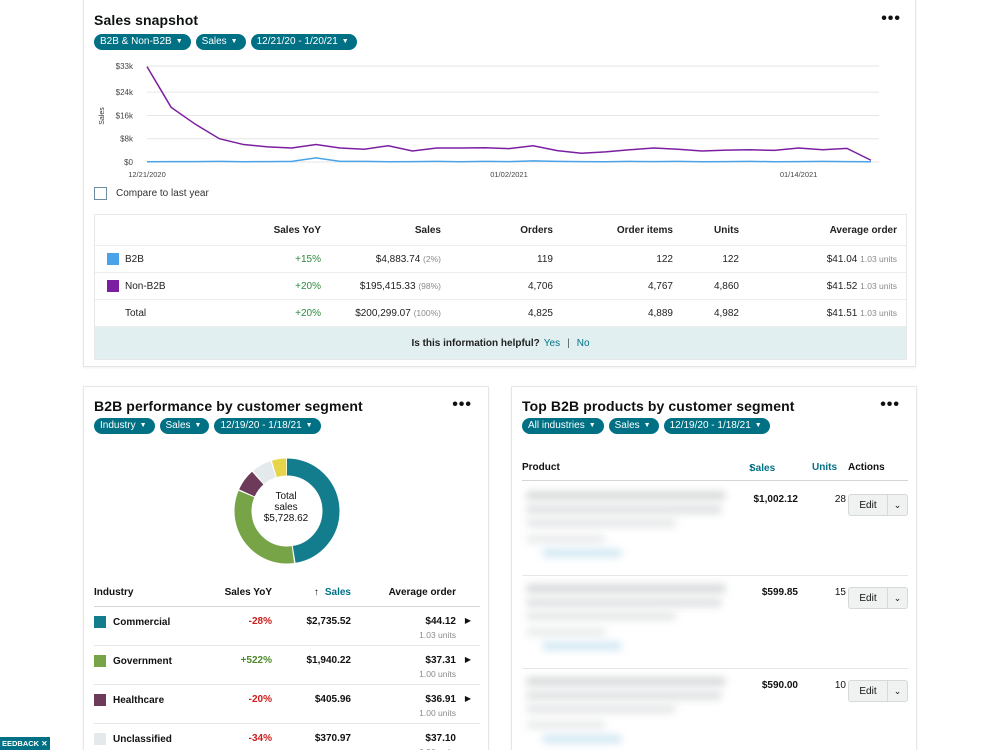 The image size is (1000, 750). I want to click on col-header-average-order: Average order, so click(422, 592).